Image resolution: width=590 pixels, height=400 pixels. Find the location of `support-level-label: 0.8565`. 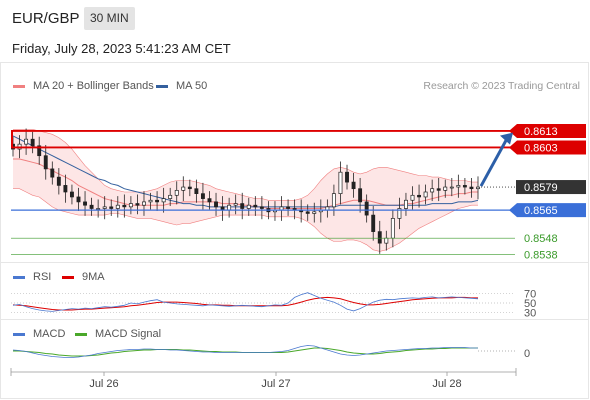

support-level-label: 0.8565 is located at coordinates (541, 211).